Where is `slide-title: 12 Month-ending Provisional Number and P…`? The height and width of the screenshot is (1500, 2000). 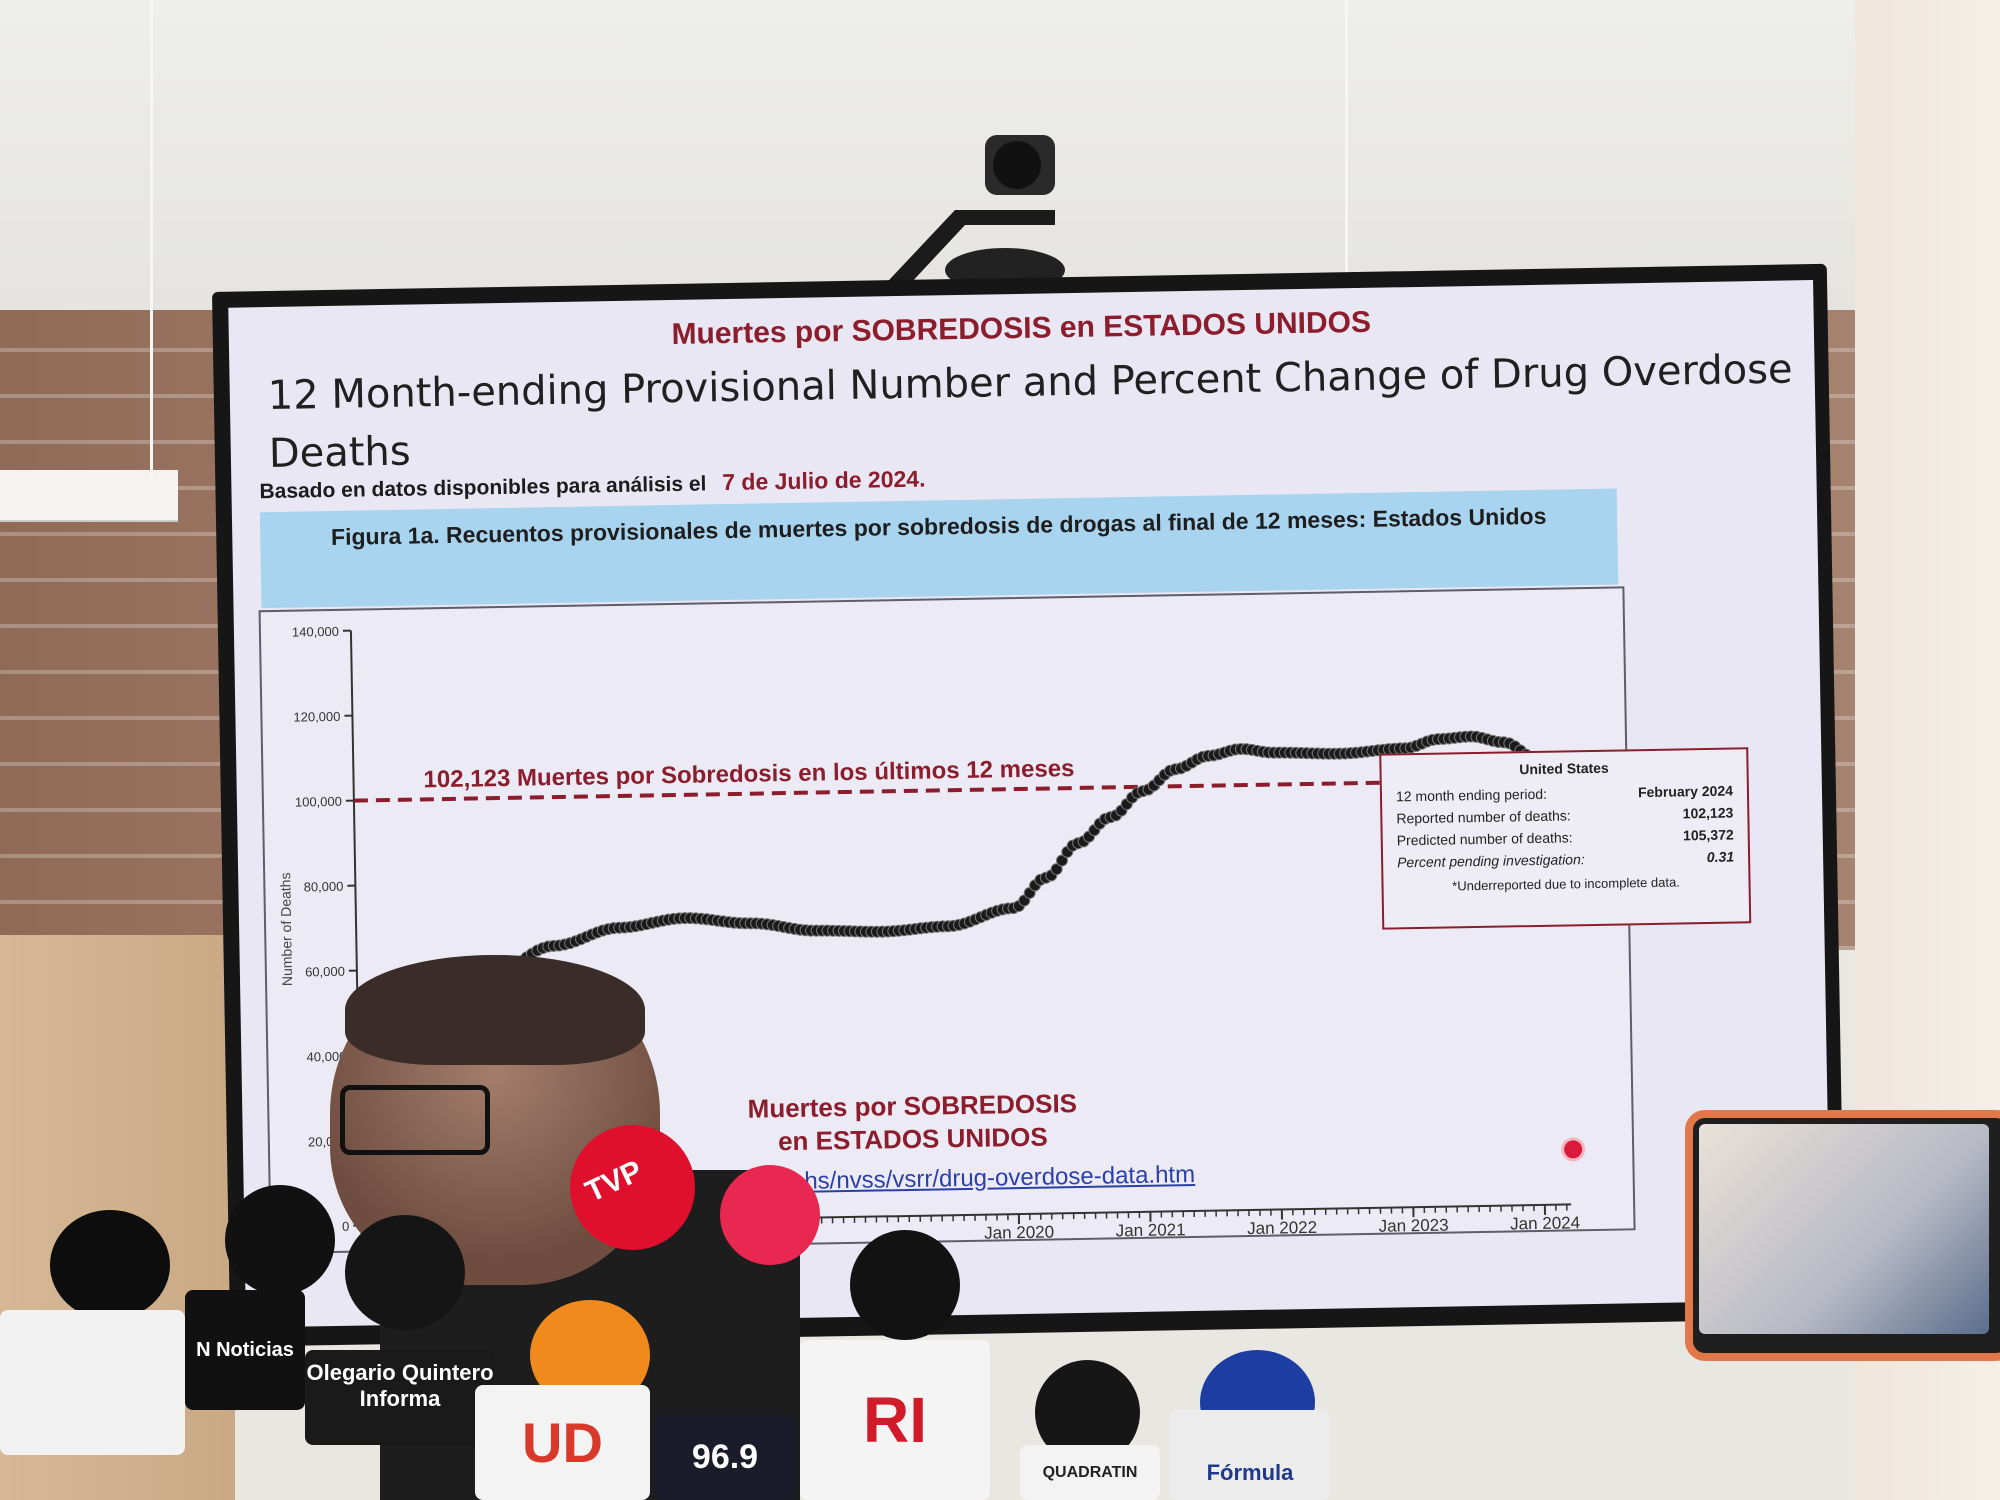 slide-title: 12 Month-ending Provisional Number and P… is located at coordinates (1030, 412).